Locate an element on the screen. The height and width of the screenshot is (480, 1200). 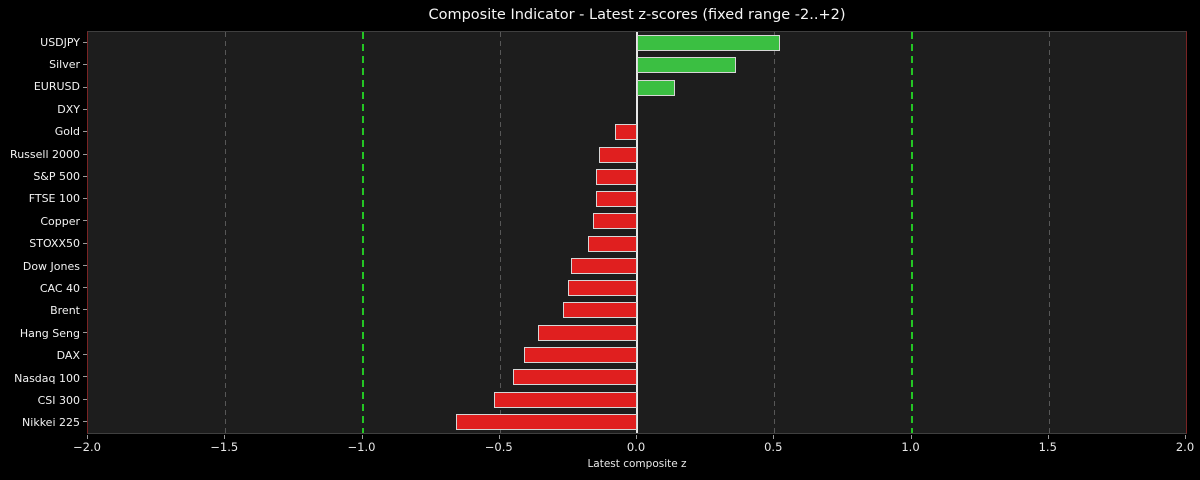
y-tick-label: Hang Seng is located at coordinates (49, 333).